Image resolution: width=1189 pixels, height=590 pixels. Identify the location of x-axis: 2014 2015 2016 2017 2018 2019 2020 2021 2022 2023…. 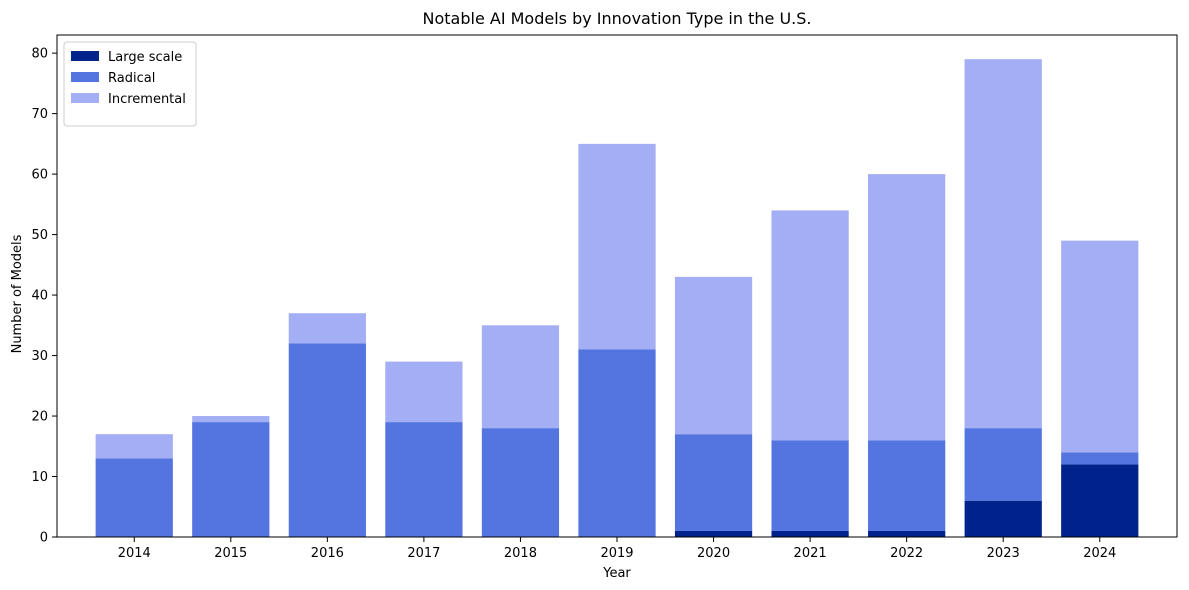
(617, 549).